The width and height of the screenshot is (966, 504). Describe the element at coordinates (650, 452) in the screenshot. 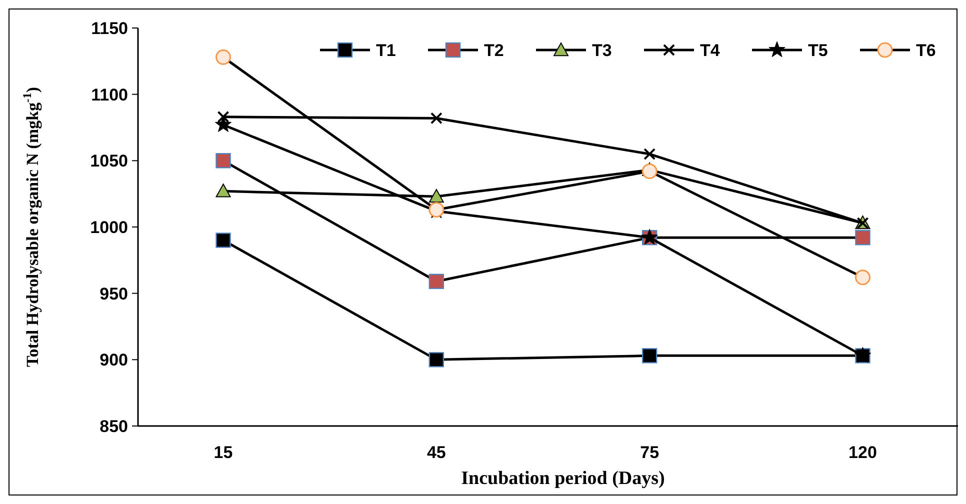

I see `x-tick-label: 75` at that location.